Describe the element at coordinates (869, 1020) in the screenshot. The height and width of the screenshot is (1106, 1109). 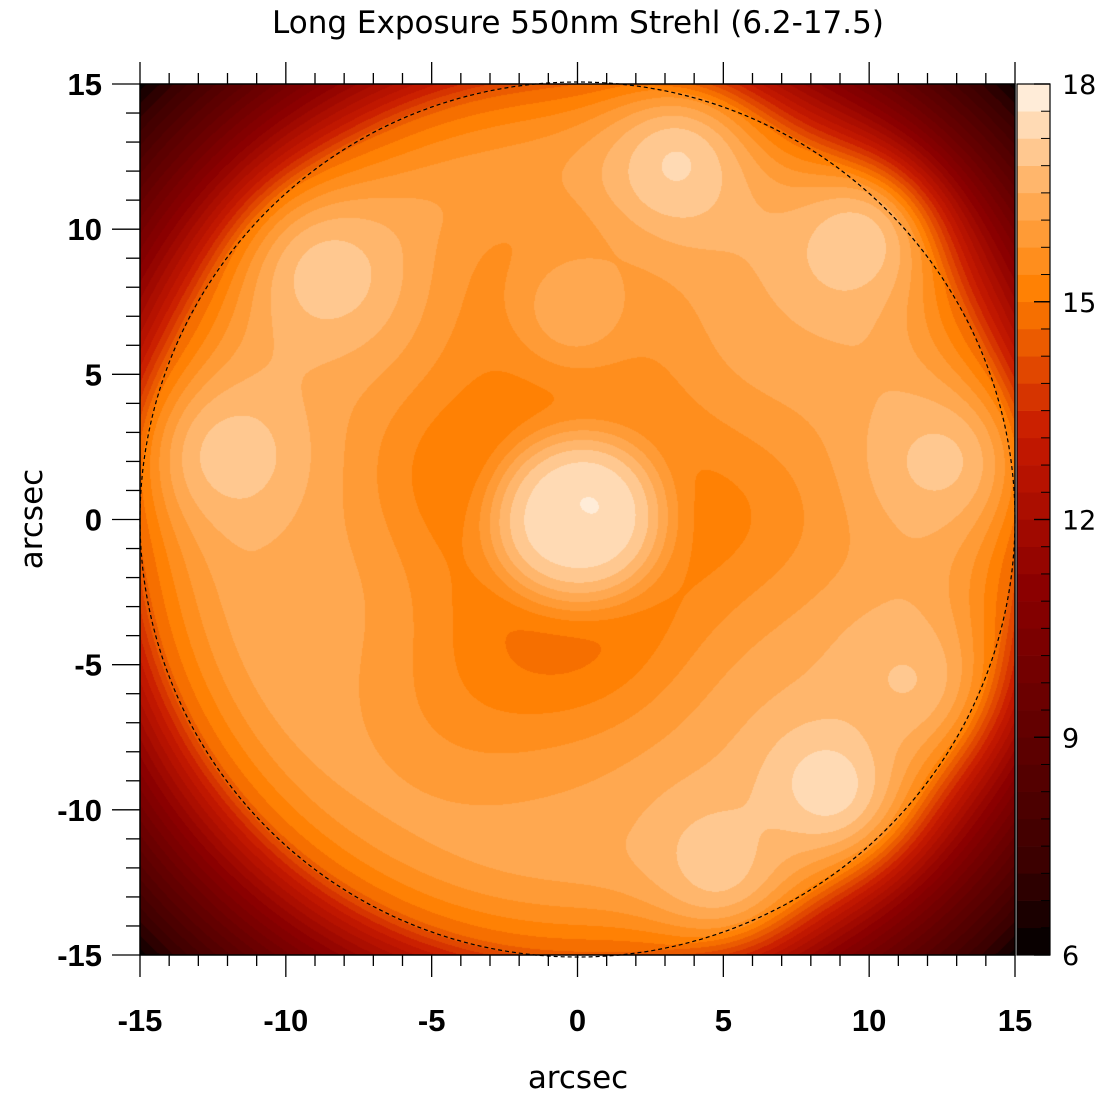
I see `x-tick-label: 10` at that location.